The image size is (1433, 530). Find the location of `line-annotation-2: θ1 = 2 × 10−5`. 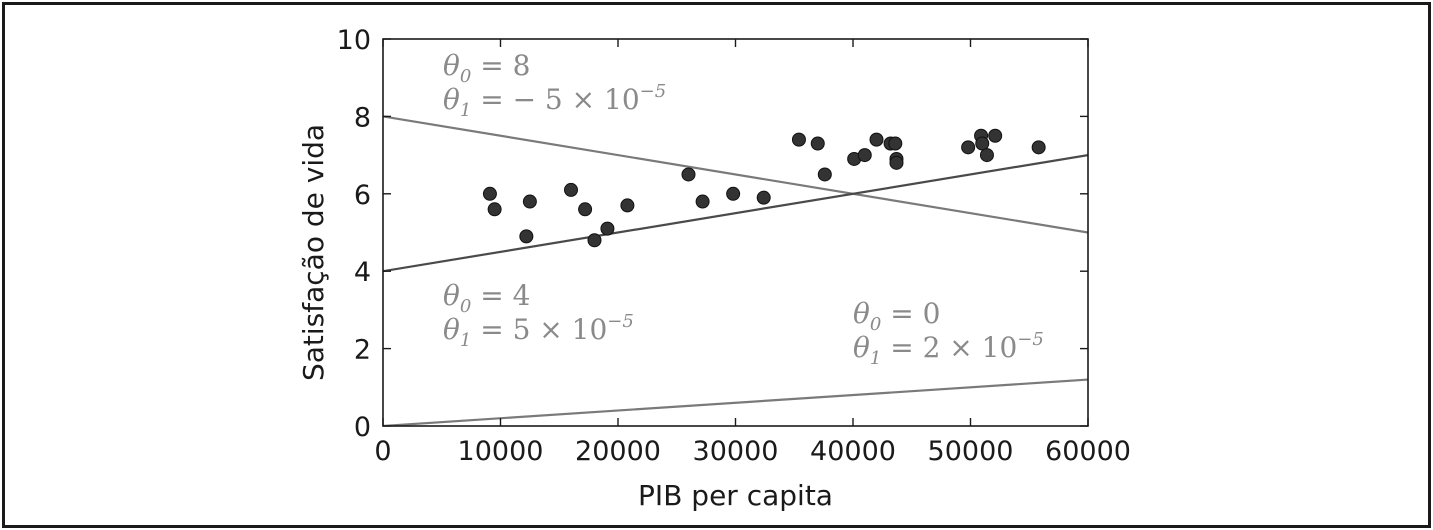

line-annotation-2: θ1 = 2 × 10−5 is located at coordinates (948, 349).